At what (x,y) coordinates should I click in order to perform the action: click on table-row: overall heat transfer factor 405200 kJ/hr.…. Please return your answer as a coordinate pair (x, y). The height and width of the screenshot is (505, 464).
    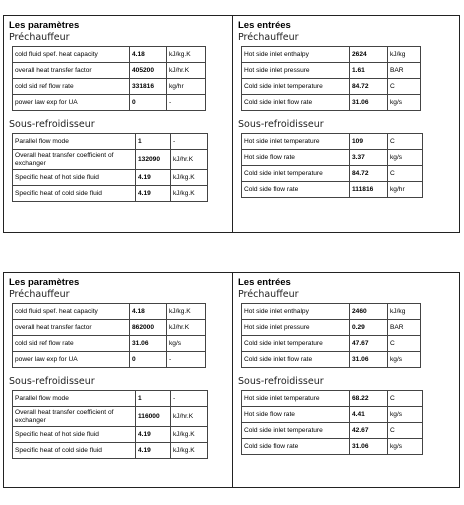
    Looking at the image, I should click on (109, 70).